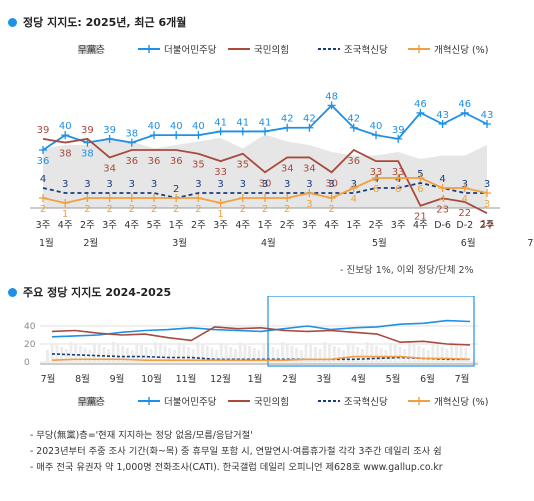 The height and width of the screenshot is (501, 534). Describe the element at coordinates (220, 122) in the screenshot. I see `data-label-0: 41` at that location.